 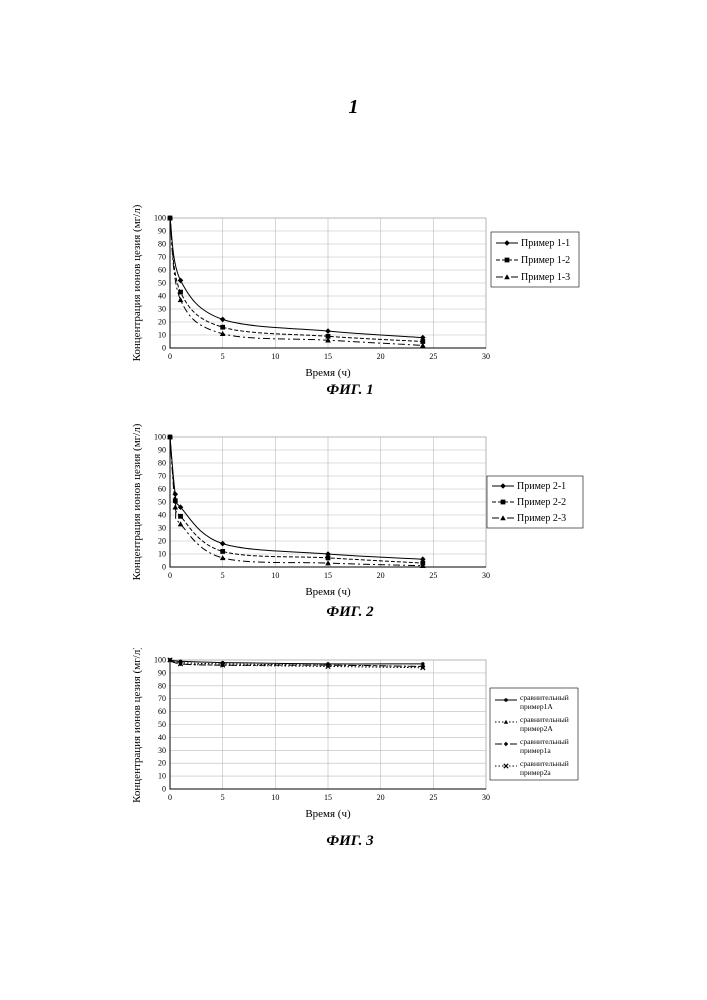 What do you see at coordinates (164, 789) in the screenshot?
I see `chart3-ytick-label: 0` at bounding box center [164, 789].